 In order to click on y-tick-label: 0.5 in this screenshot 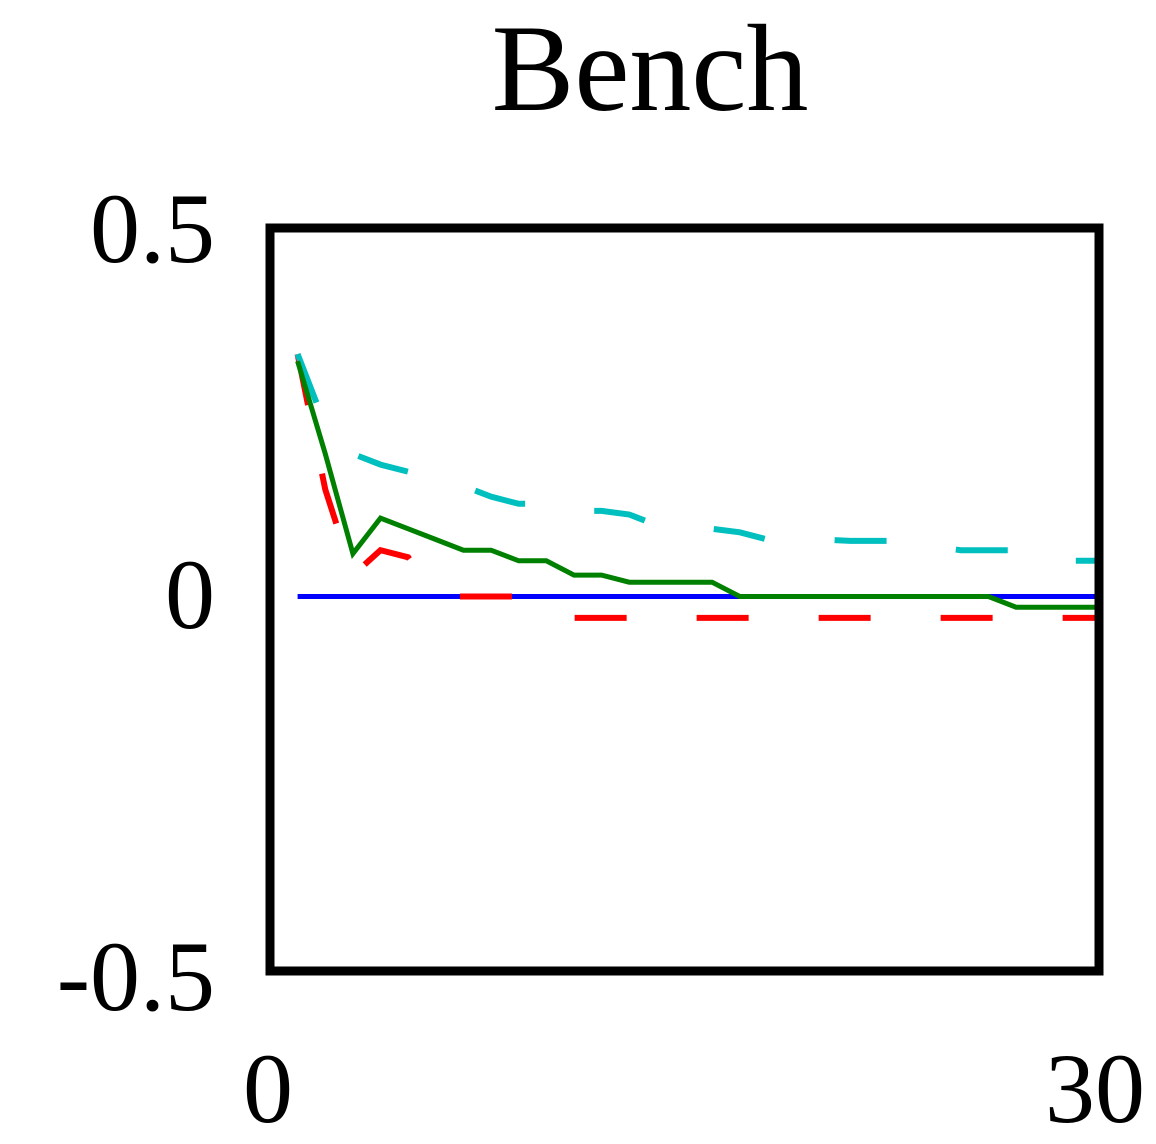, I will do `click(152, 228)`.